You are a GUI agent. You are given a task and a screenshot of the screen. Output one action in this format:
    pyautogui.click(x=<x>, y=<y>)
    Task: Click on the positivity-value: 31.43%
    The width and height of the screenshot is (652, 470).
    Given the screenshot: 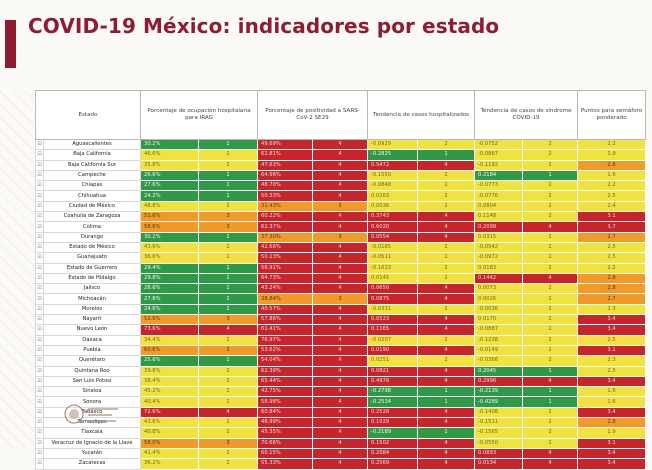 What is the action you would take?
    pyautogui.click(x=285, y=206)
    